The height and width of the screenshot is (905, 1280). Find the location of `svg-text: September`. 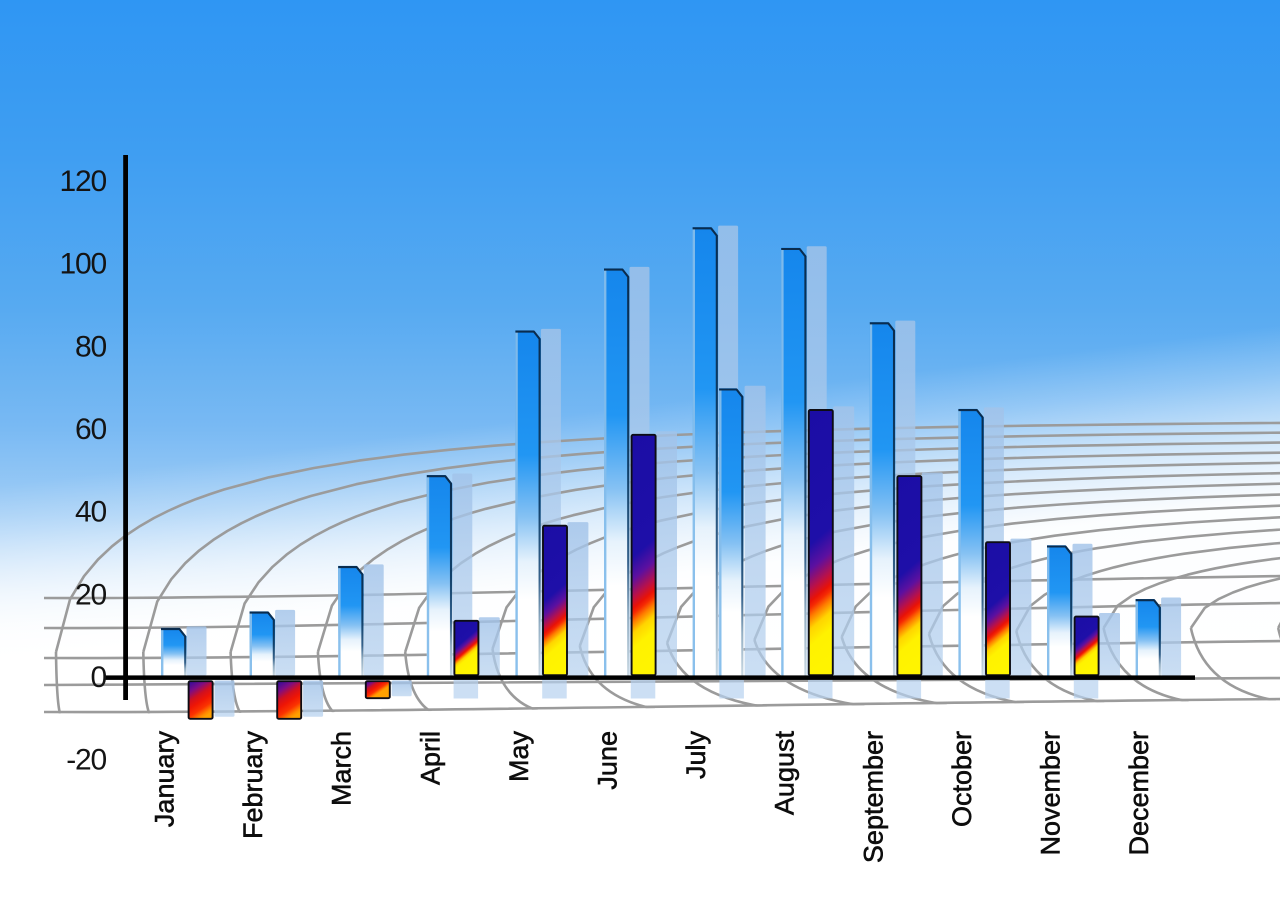

svg-text: September is located at coordinates (873, 797).